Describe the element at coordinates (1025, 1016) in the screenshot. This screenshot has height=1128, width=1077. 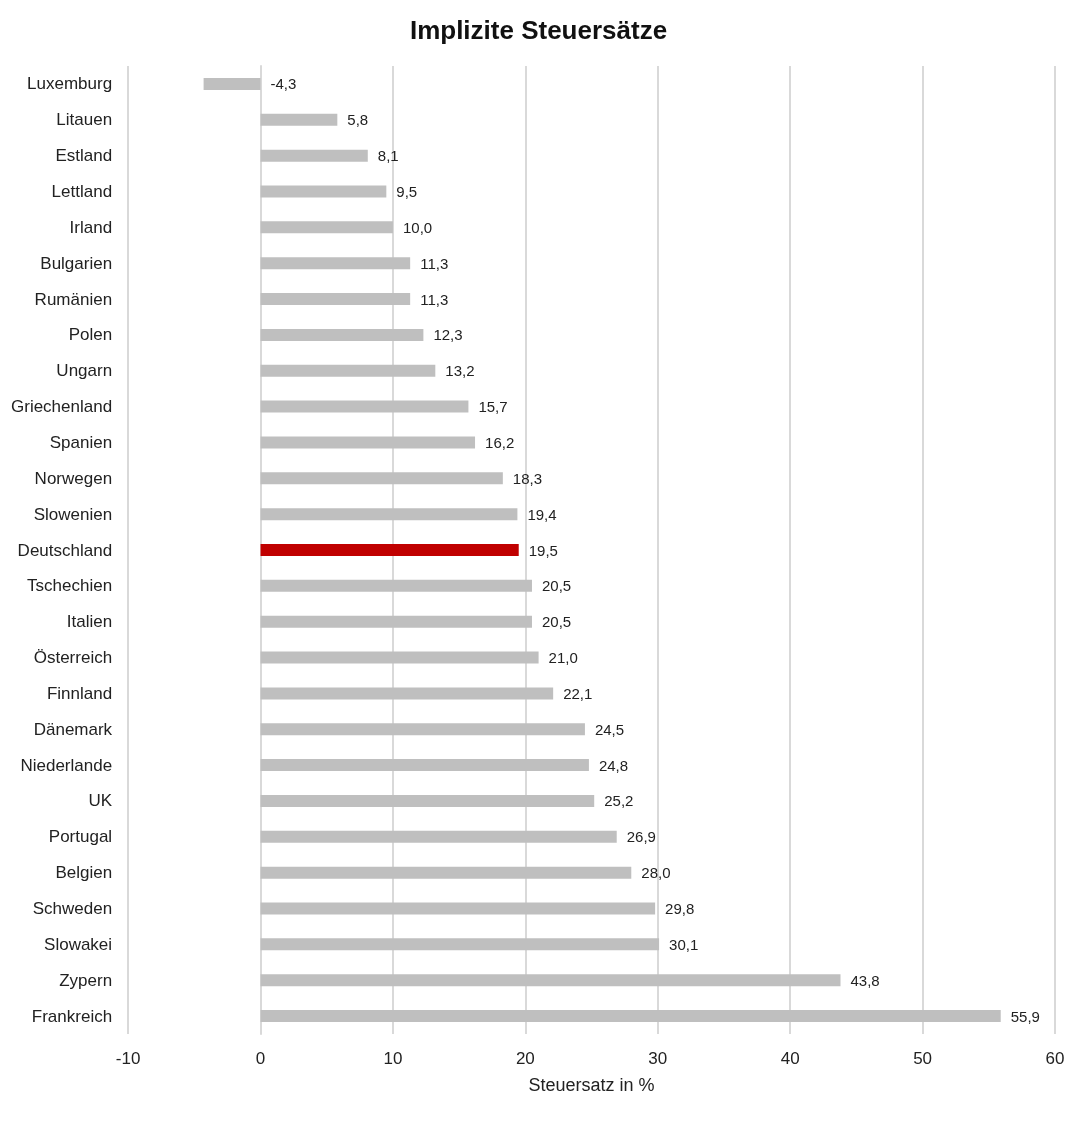
I see `data-label: 55,9` at that location.